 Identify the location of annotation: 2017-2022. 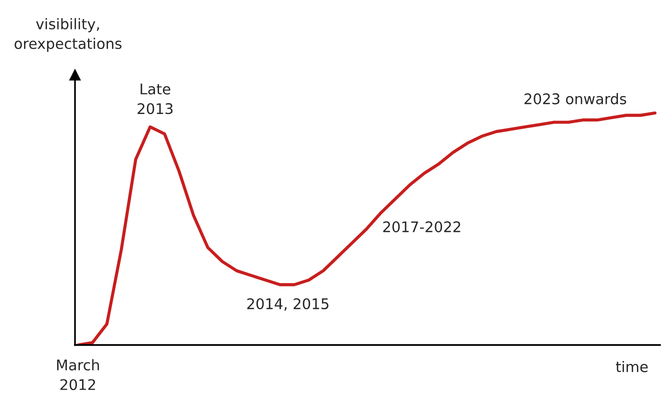
(421, 226).